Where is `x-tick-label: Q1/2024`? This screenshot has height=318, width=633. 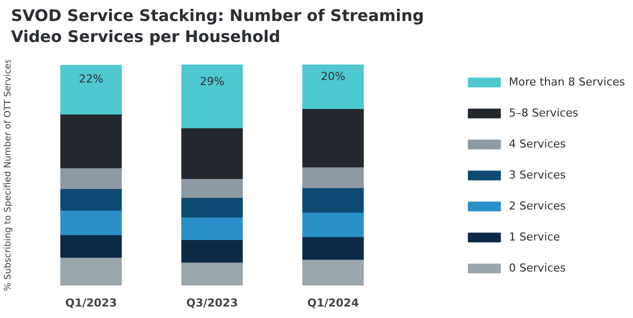 x-tick-label: Q1/2024 is located at coordinates (333, 303).